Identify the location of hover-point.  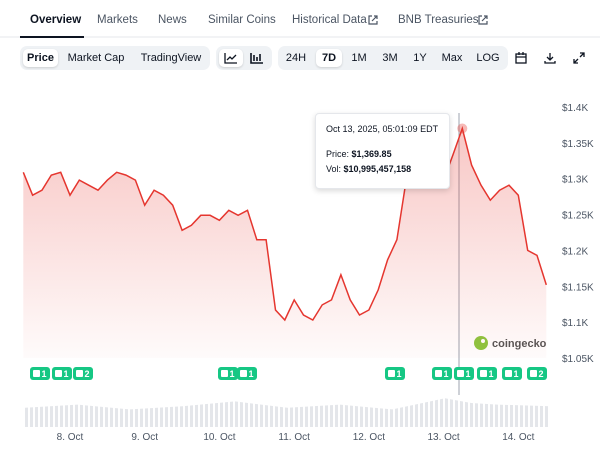
(462, 128).